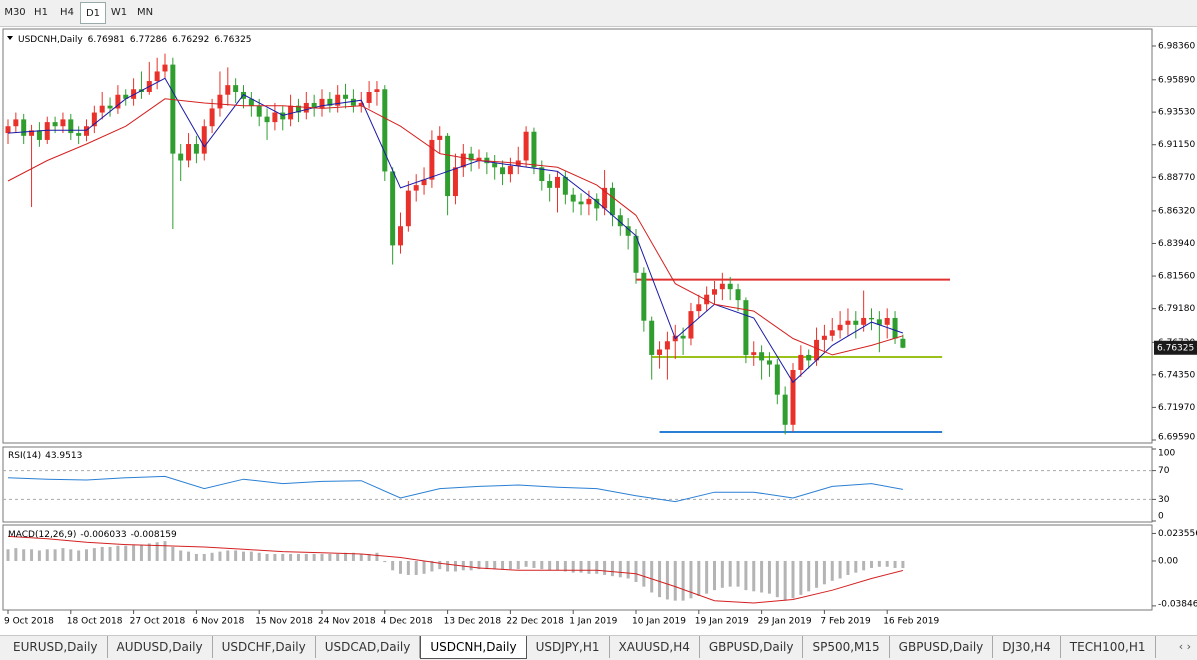 The width and height of the screenshot is (1197, 660). I want to click on chart-tab: EURUSD,Daily, so click(56, 647).